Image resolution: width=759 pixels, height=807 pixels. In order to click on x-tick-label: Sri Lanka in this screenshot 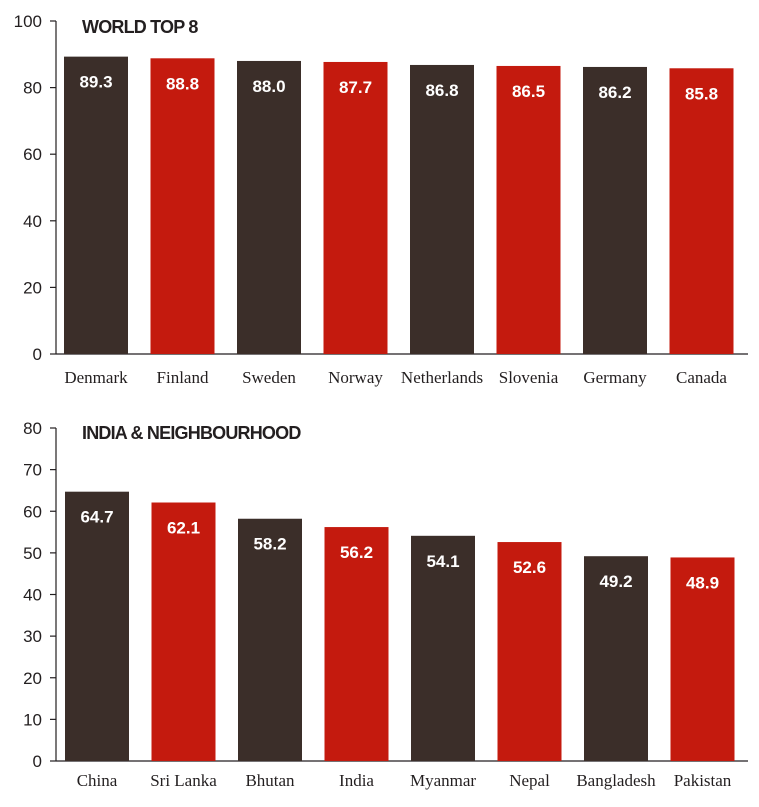, I will do `click(183, 780)`.